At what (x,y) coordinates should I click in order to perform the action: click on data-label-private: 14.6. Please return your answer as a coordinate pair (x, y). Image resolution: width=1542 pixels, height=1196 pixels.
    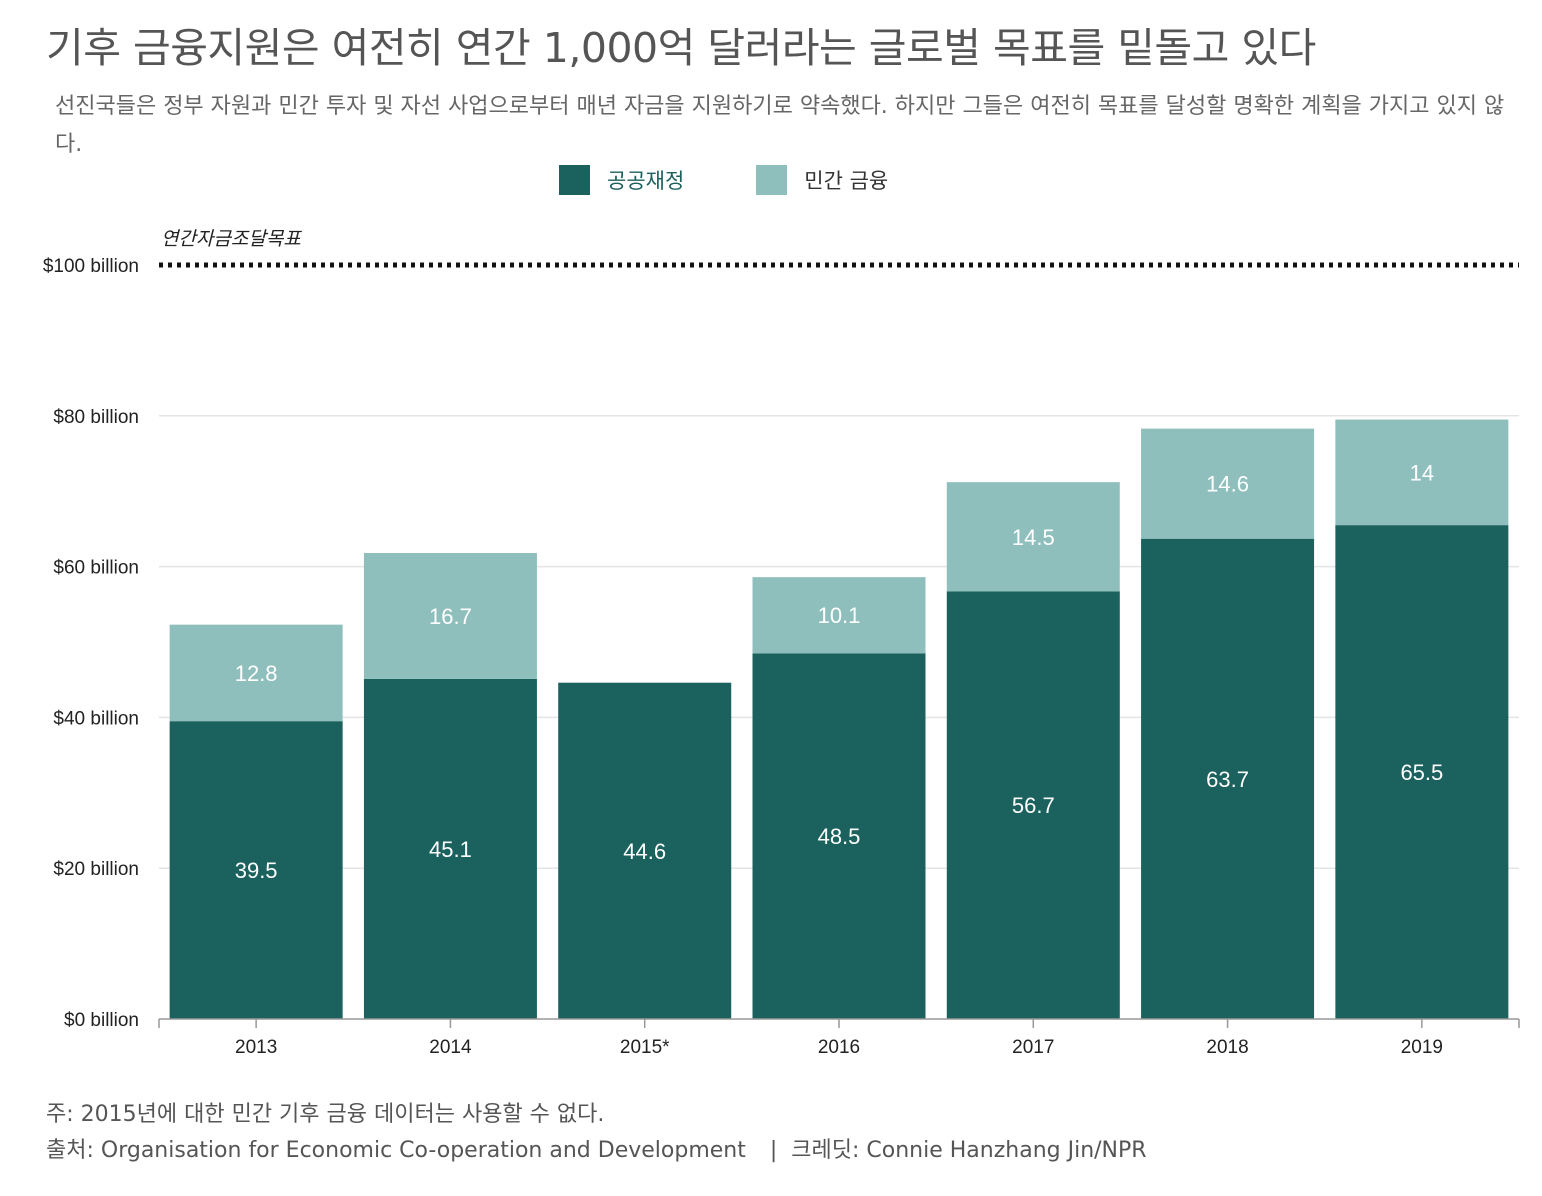
    Looking at the image, I should click on (1227, 484).